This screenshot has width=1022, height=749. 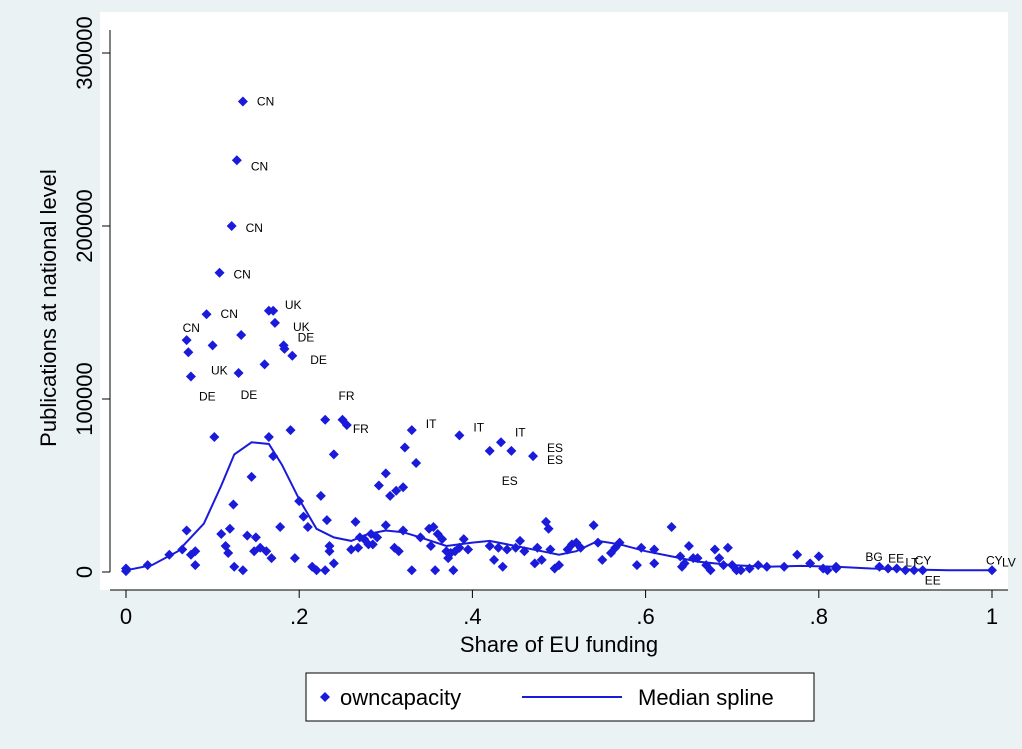 What do you see at coordinates (84, 225) in the screenshot?
I see `y-tick-label: 200000` at bounding box center [84, 225].